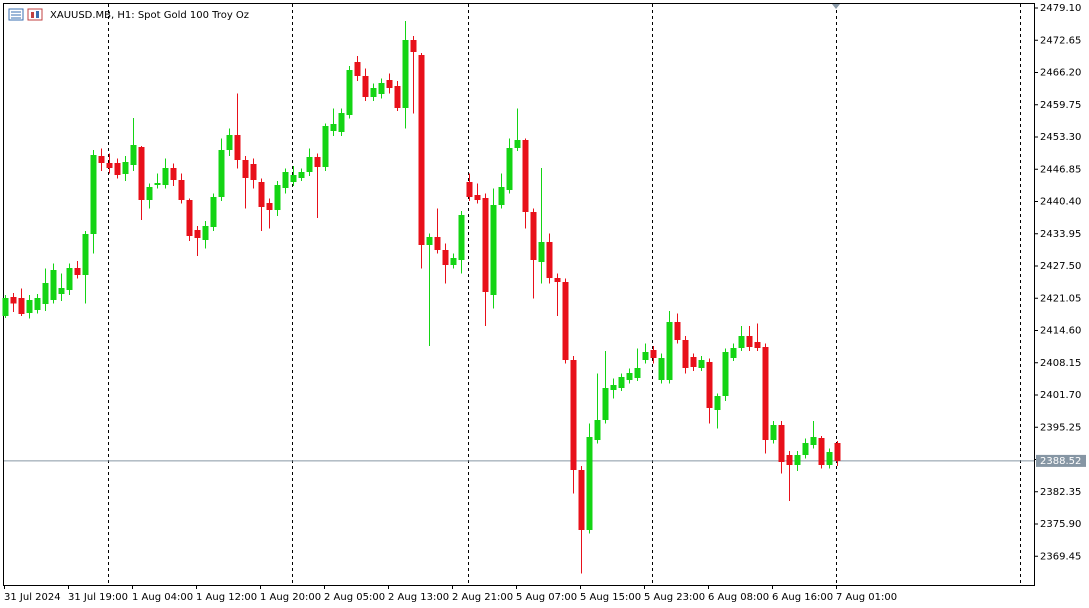 The height and width of the screenshot is (608, 1089). Describe the element at coordinates (1060, 524) in the screenshot. I see `y-tick-label: 2375.90` at that location.